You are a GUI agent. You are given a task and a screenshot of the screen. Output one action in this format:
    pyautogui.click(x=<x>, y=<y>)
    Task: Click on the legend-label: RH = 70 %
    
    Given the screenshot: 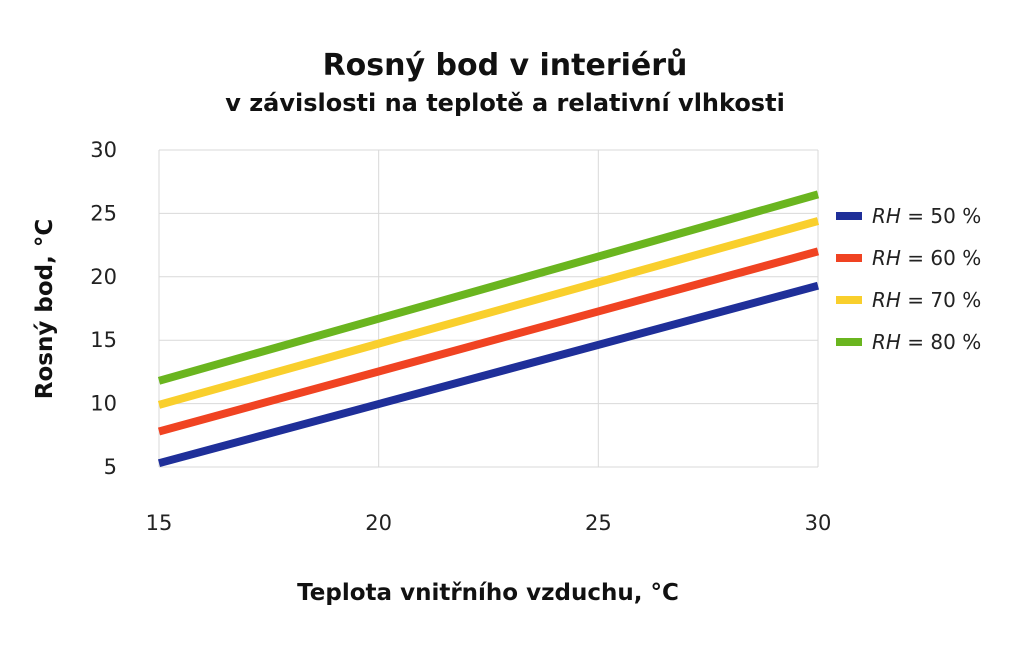 What is the action you would take?
    pyautogui.click(x=926, y=300)
    